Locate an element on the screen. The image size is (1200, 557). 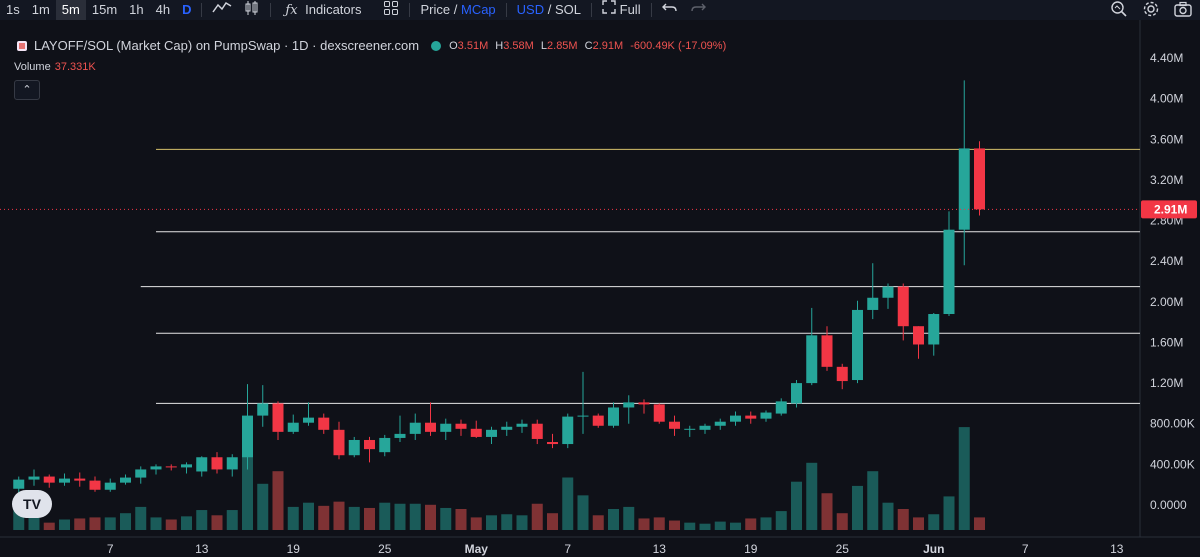
time-axis: 7 13 19 25 May 7 13 19 25 Jun 7 13 is located at coordinates (600, 546).